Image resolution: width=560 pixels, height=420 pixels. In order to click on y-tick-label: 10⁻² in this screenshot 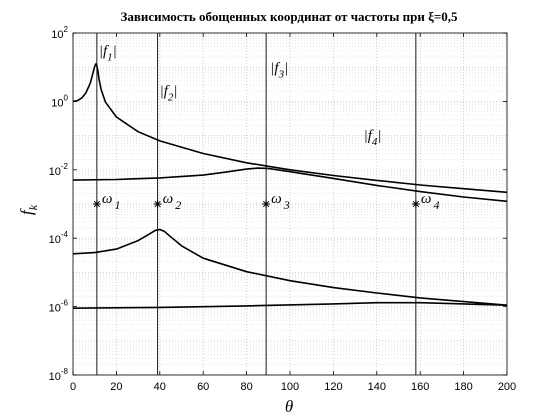, I will do `click(59, 170)`.